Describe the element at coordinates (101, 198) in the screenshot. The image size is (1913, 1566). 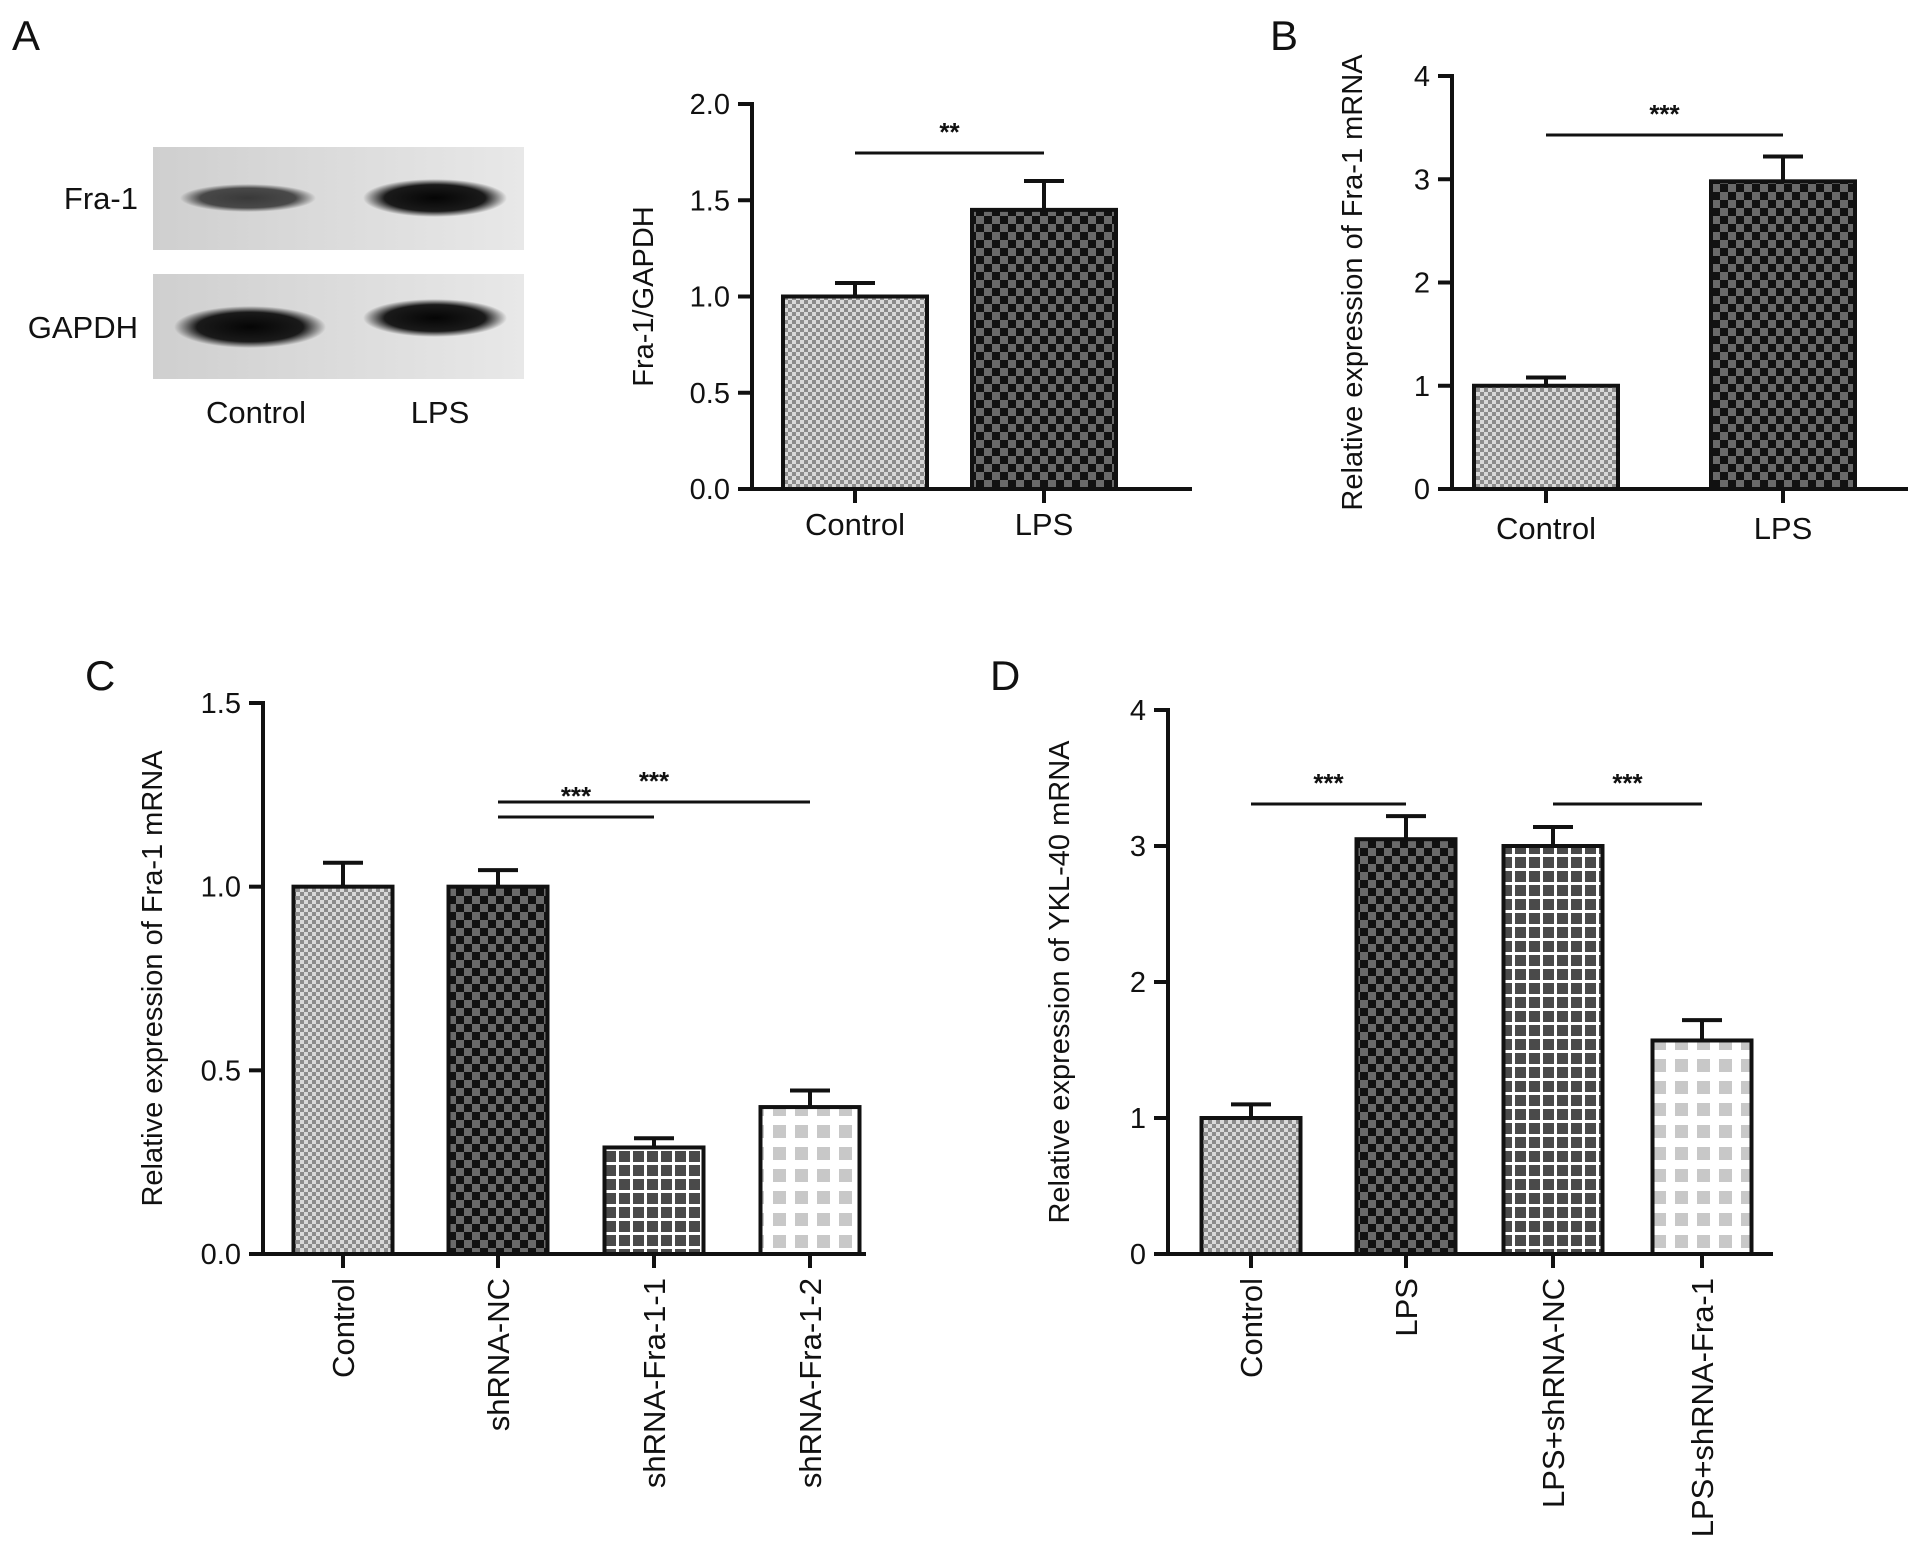
I see `blot-row-label-fra1: Fra-1` at that location.